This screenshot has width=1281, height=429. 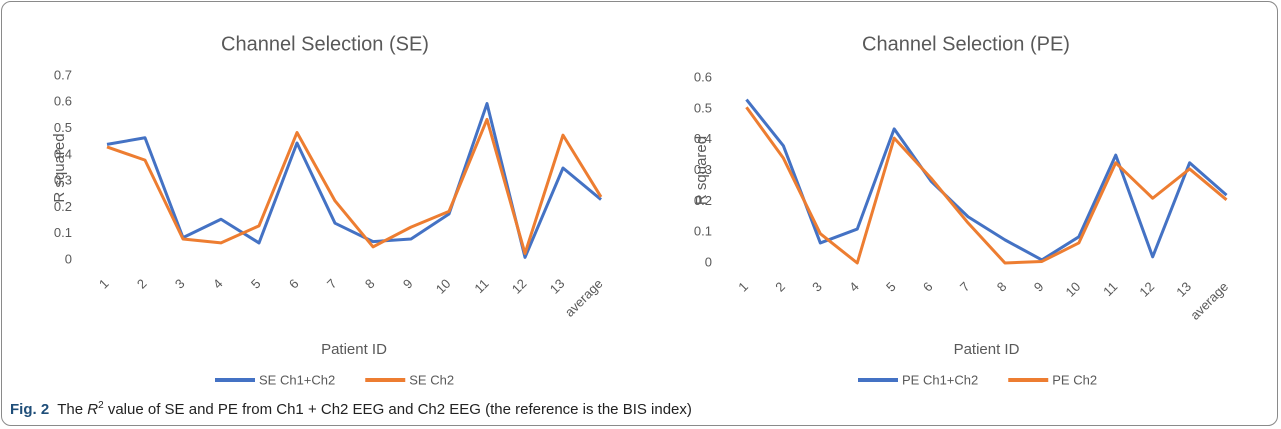 What do you see at coordinates (72, 409) in the screenshot?
I see `caption-text: The` at bounding box center [72, 409].